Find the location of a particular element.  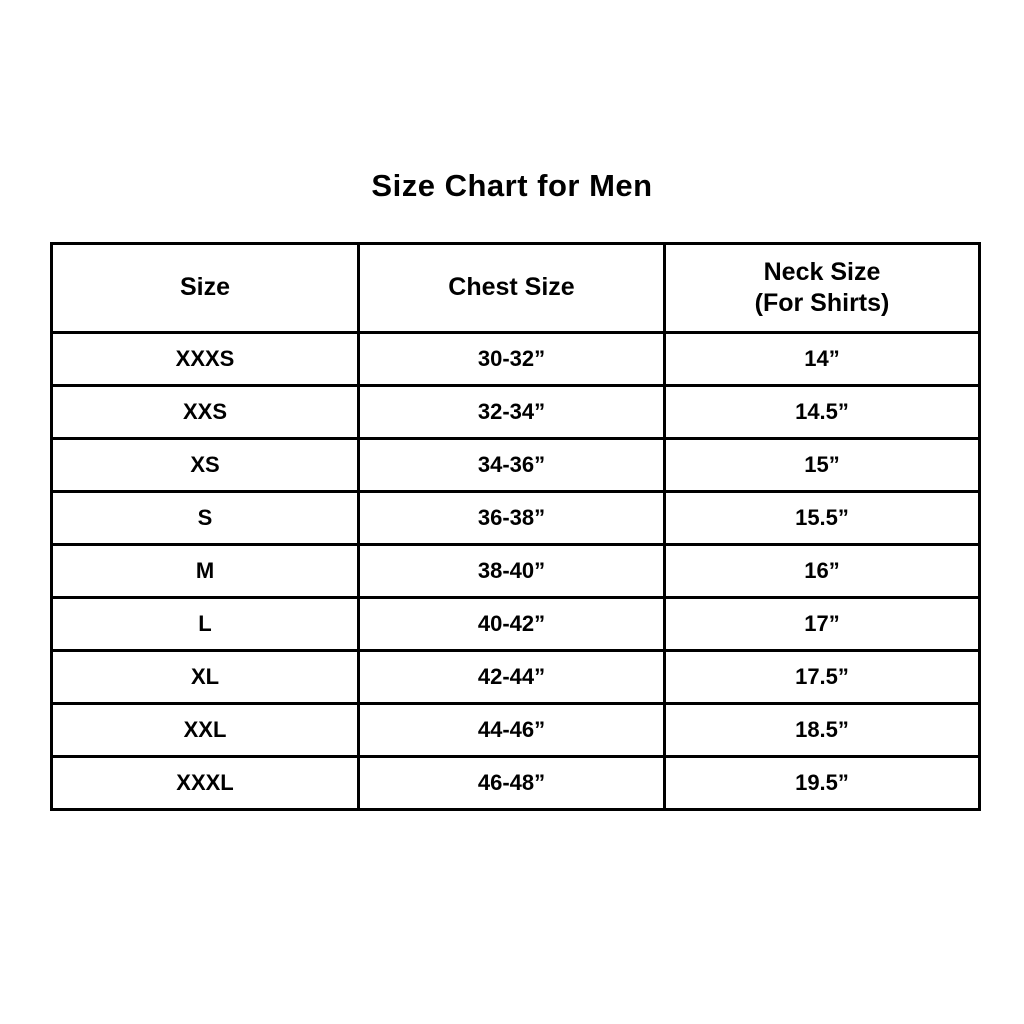

chest-cell: 44-46” is located at coordinates (511, 730).